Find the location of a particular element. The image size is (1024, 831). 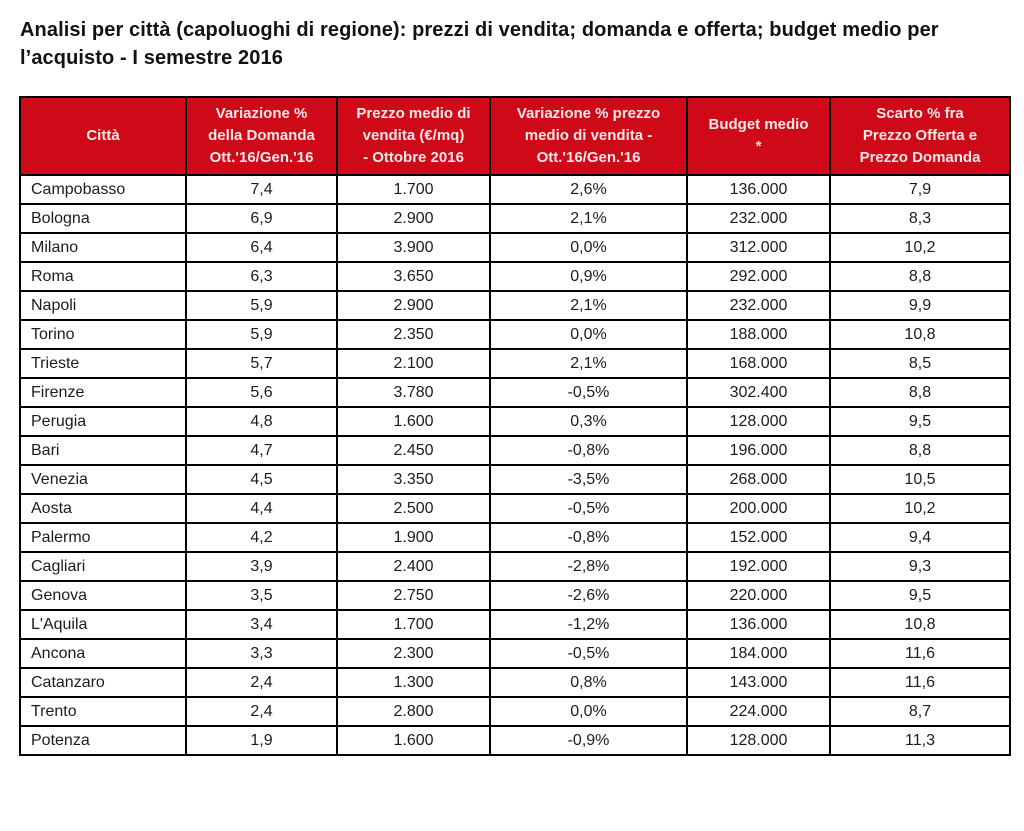

cell-value: 5,6 is located at coordinates (261, 392).